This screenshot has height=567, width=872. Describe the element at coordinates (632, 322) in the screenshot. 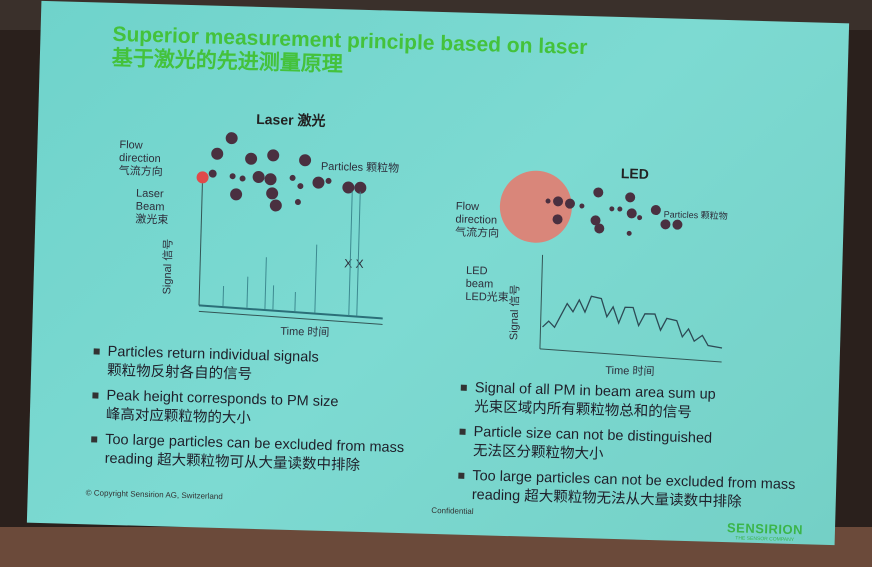

I see `led-signal-curve` at that location.